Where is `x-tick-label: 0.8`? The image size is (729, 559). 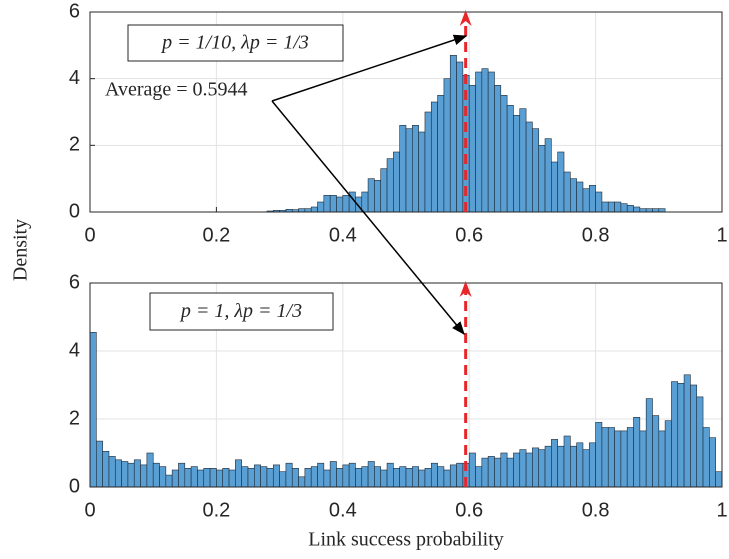 x-tick-label: 0.8 is located at coordinates (596, 510).